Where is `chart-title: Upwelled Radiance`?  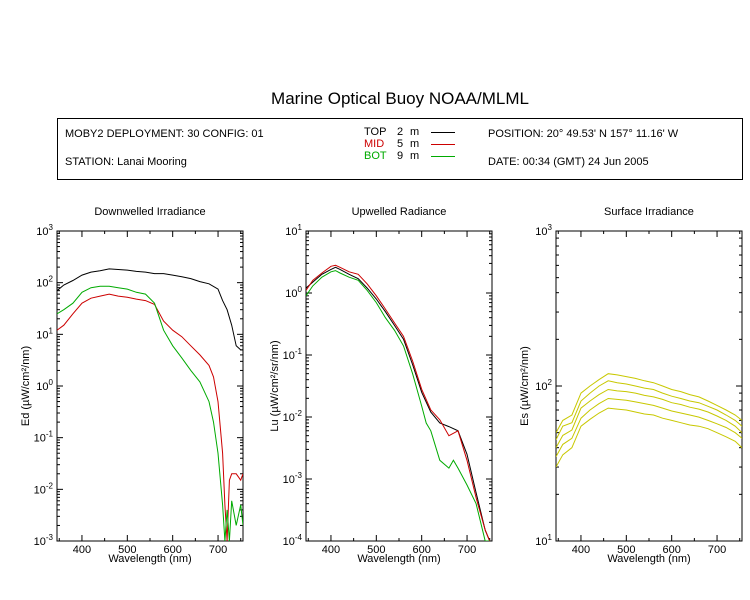 chart-title: Upwelled Radiance is located at coordinates (399, 212).